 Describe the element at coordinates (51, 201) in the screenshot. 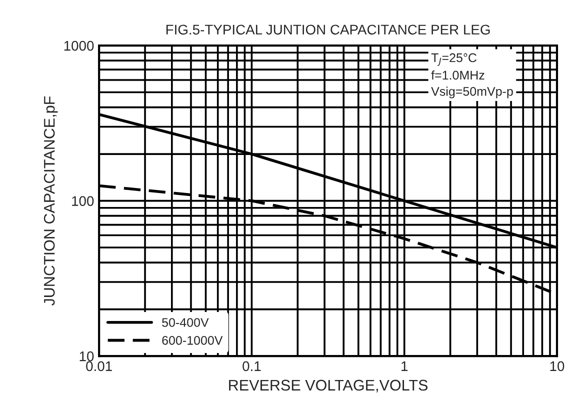

I see `y-axis-title: JUNCTION CAPACITANCE,pF` at that location.